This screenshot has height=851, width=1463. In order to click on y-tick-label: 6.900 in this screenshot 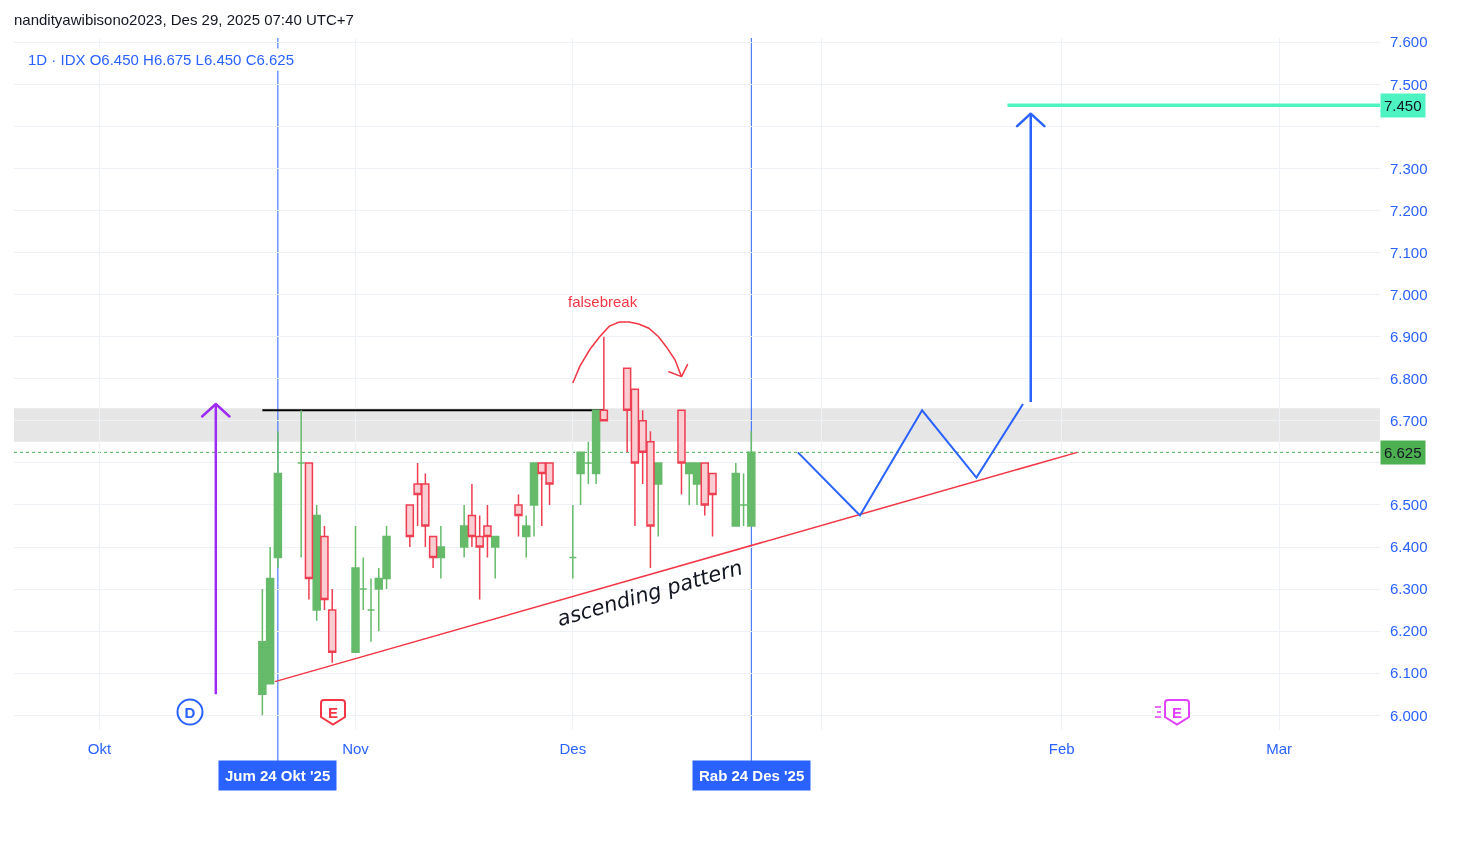, I will do `click(1409, 336)`.